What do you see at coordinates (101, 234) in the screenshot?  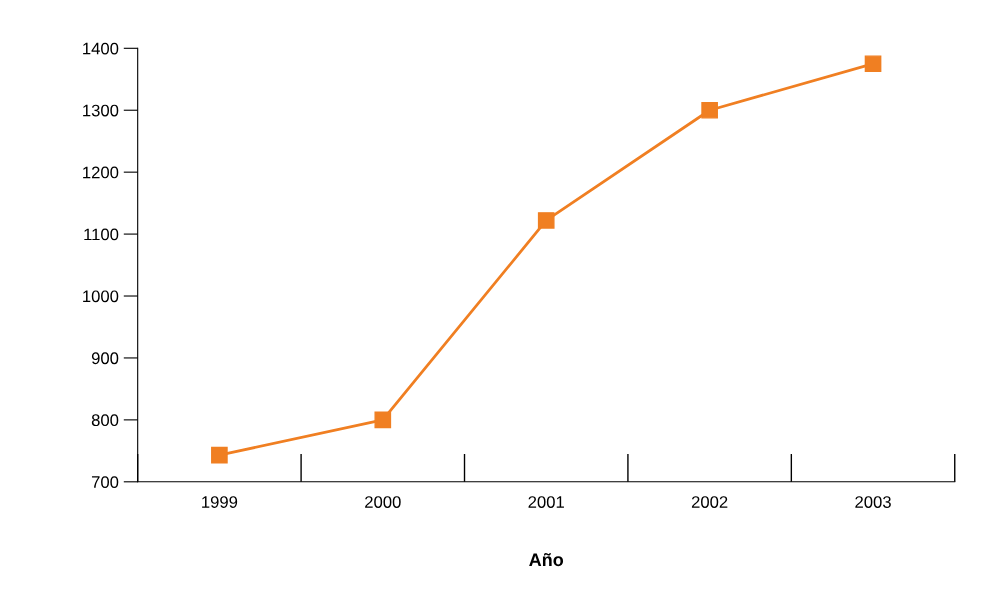 I see `y-tick-label: 1100` at bounding box center [101, 234].